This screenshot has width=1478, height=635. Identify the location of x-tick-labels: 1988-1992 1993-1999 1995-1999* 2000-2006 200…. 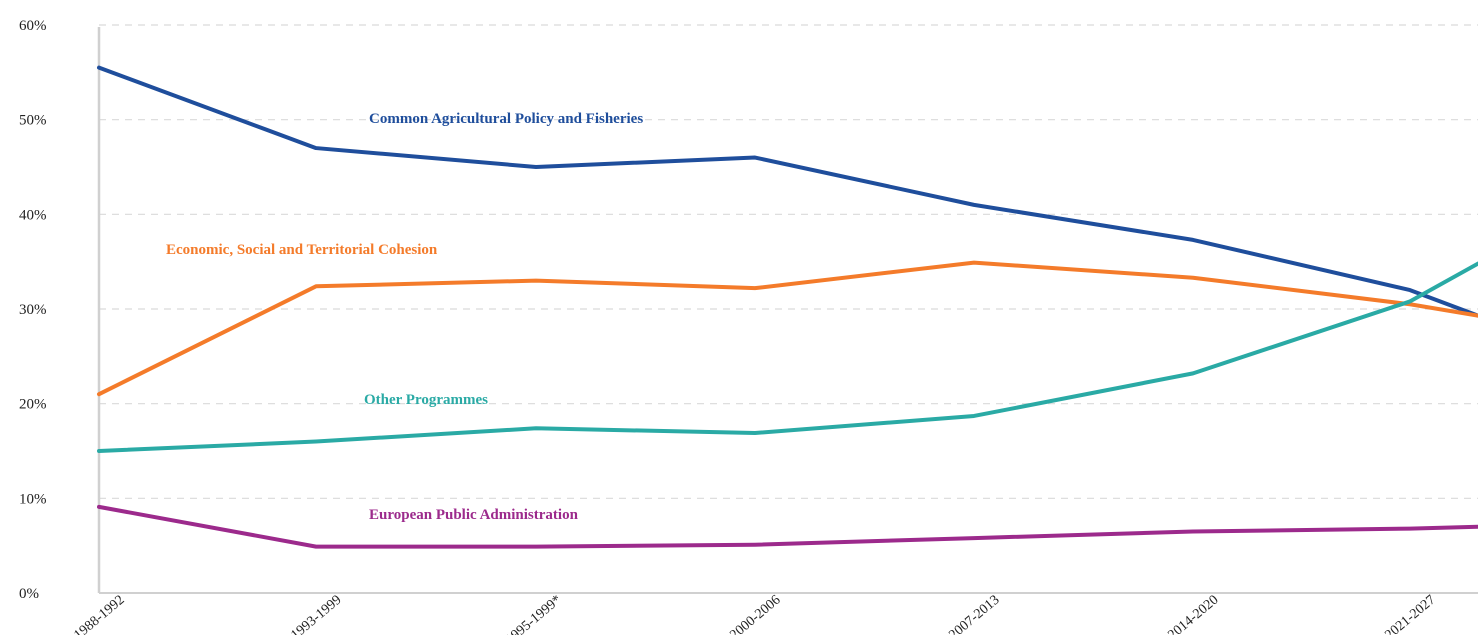
(754, 614).